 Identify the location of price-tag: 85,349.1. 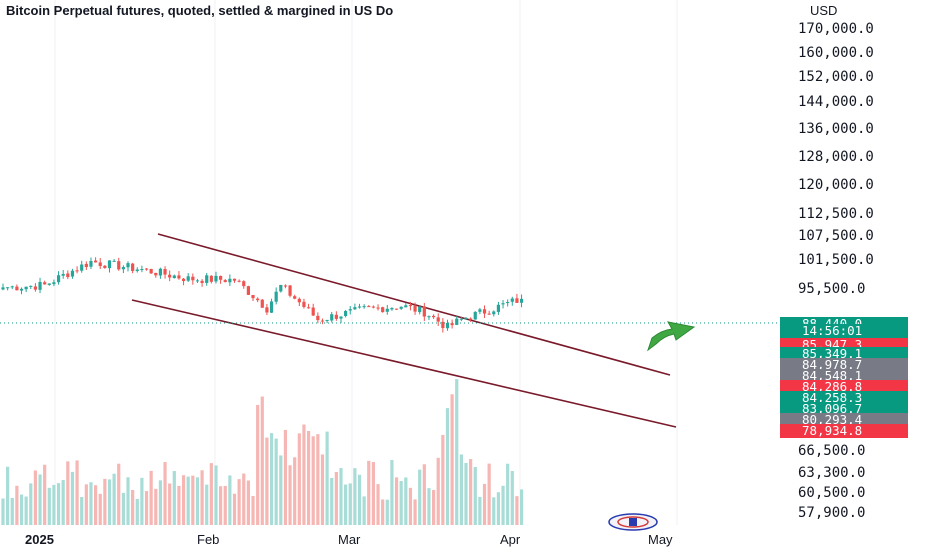
(844, 354).